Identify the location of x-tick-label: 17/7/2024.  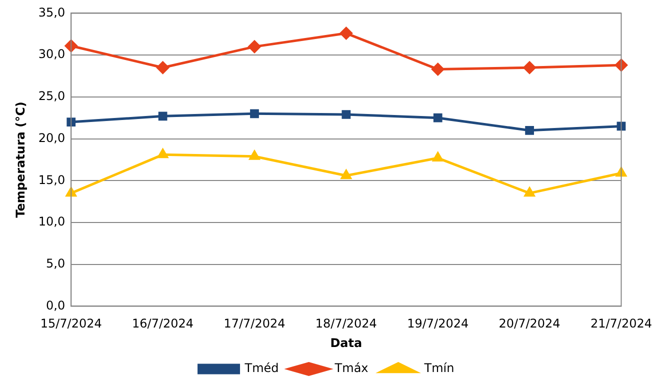
(255, 323).